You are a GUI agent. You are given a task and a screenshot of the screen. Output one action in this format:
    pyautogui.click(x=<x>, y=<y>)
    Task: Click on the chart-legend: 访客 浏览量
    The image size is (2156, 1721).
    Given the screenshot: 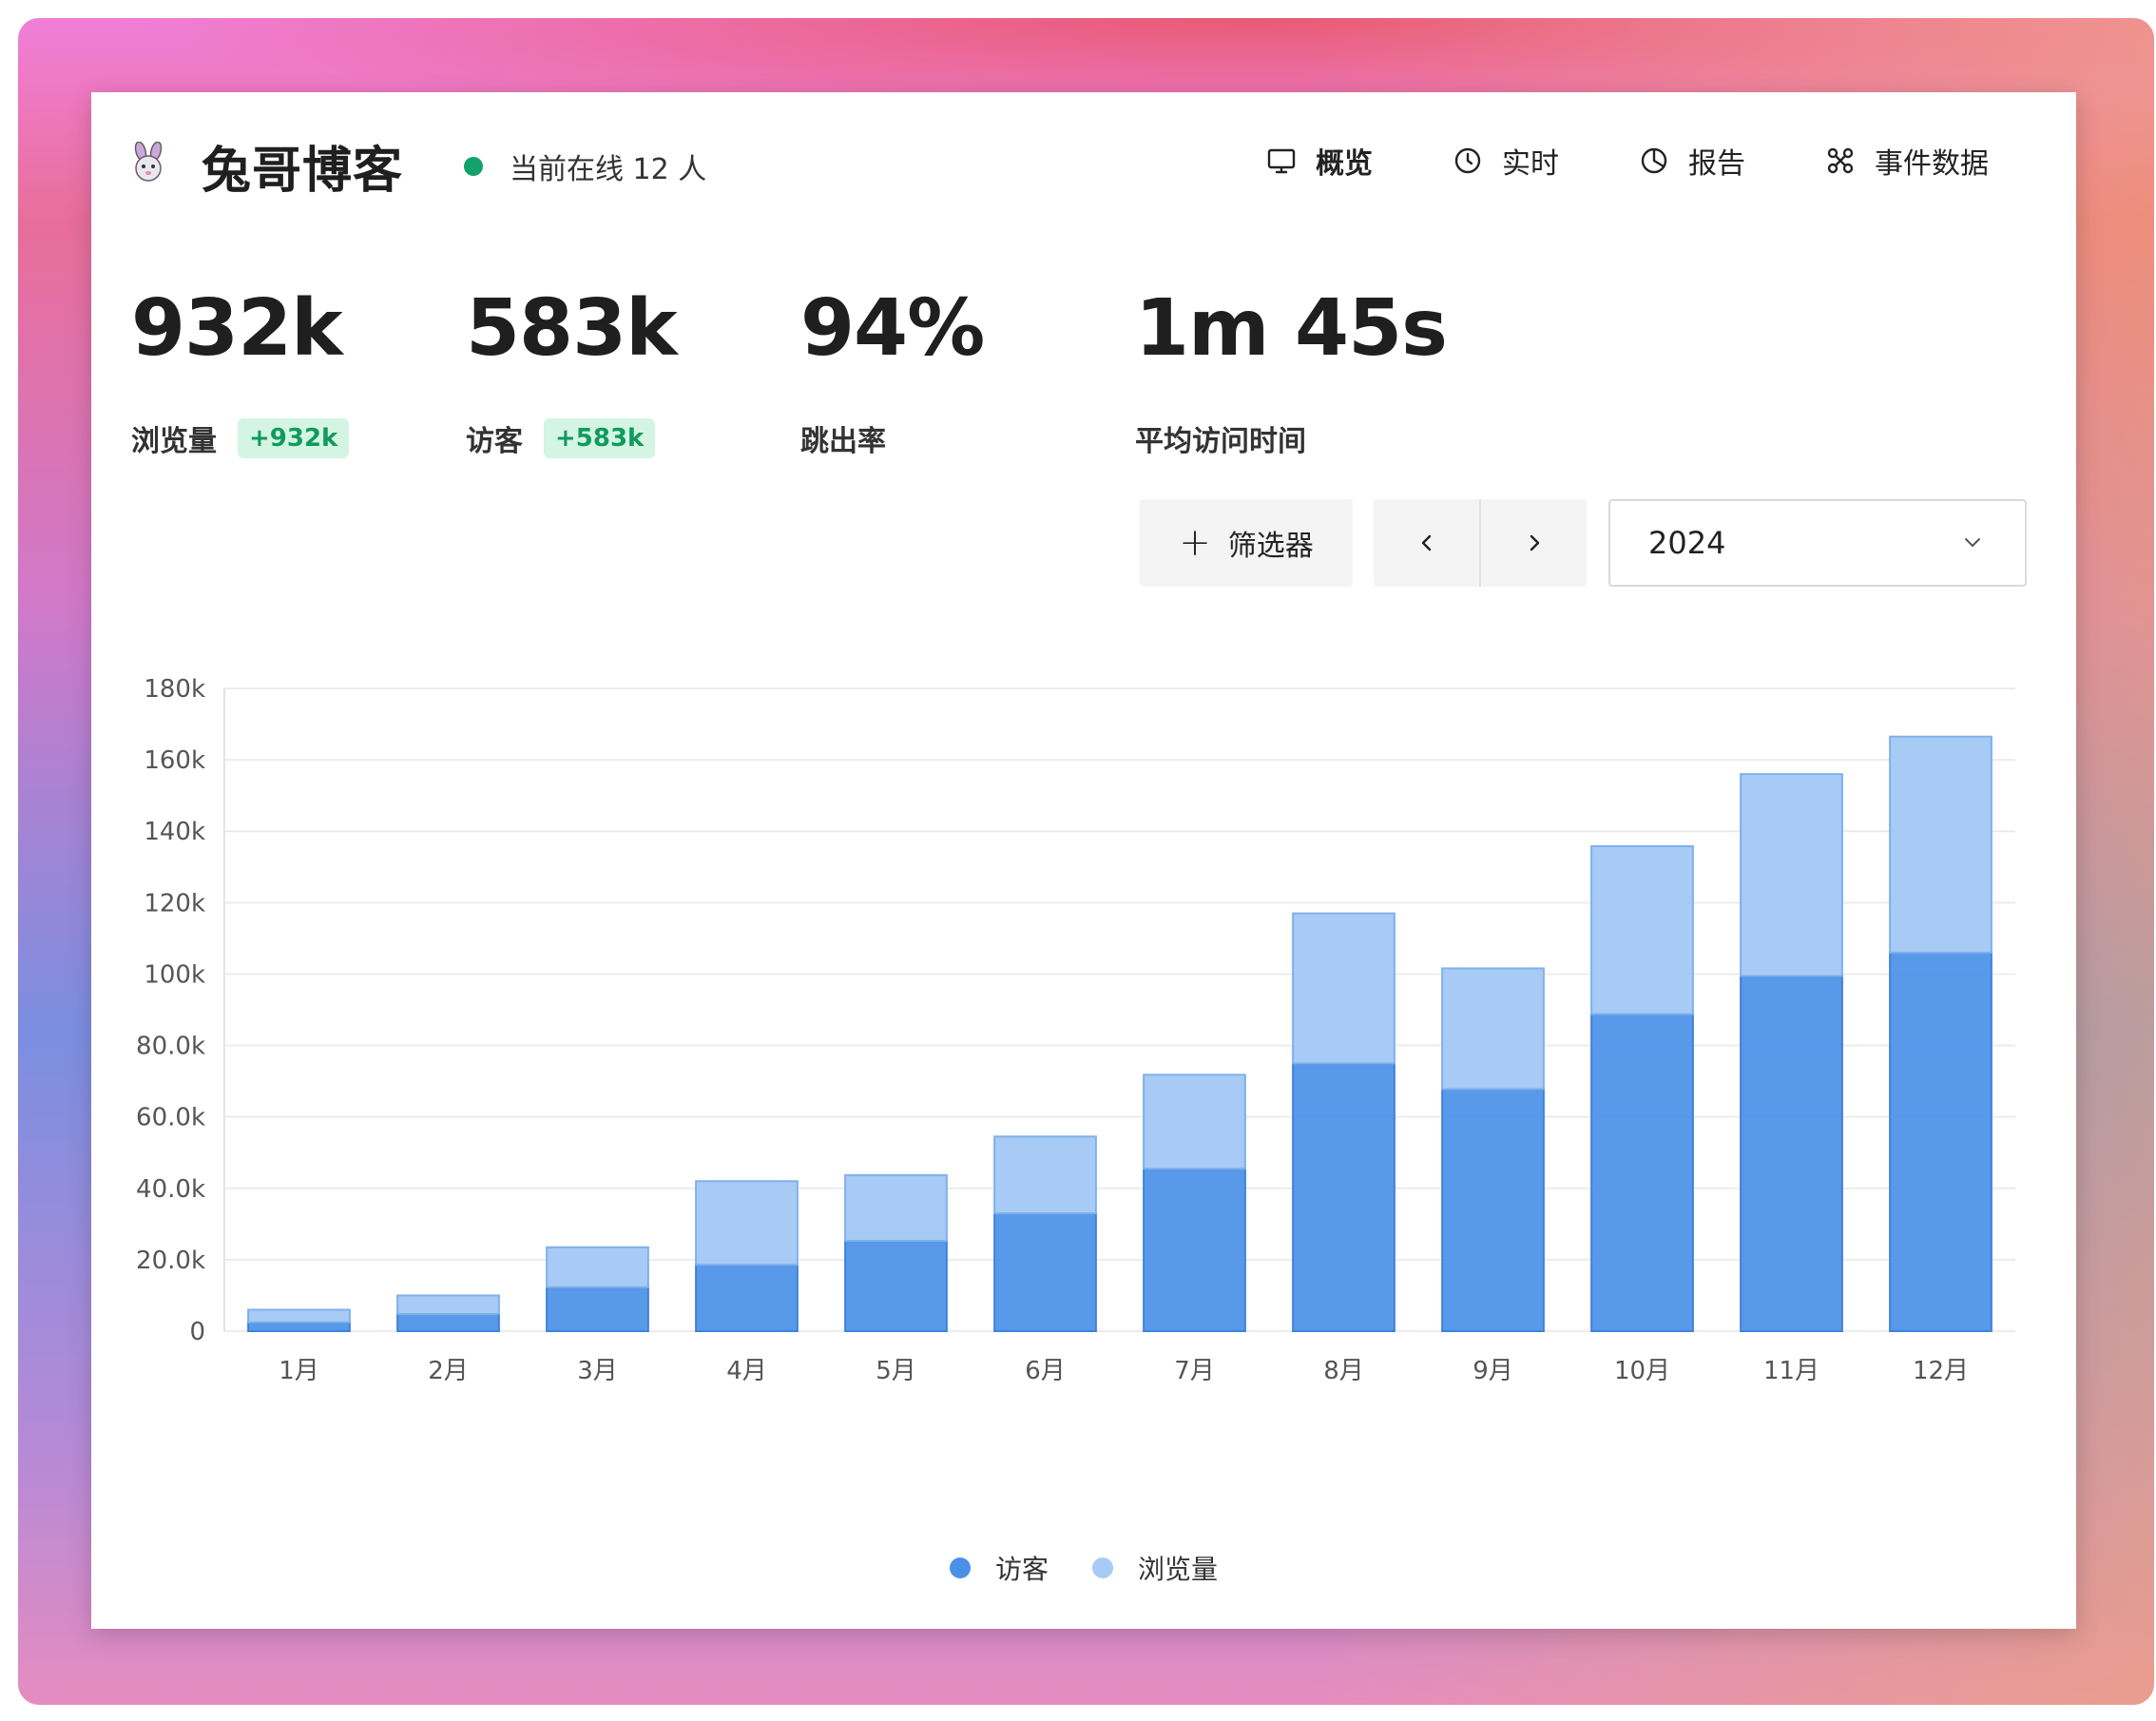 What is the action you would take?
    pyautogui.click(x=1083, y=1568)
    